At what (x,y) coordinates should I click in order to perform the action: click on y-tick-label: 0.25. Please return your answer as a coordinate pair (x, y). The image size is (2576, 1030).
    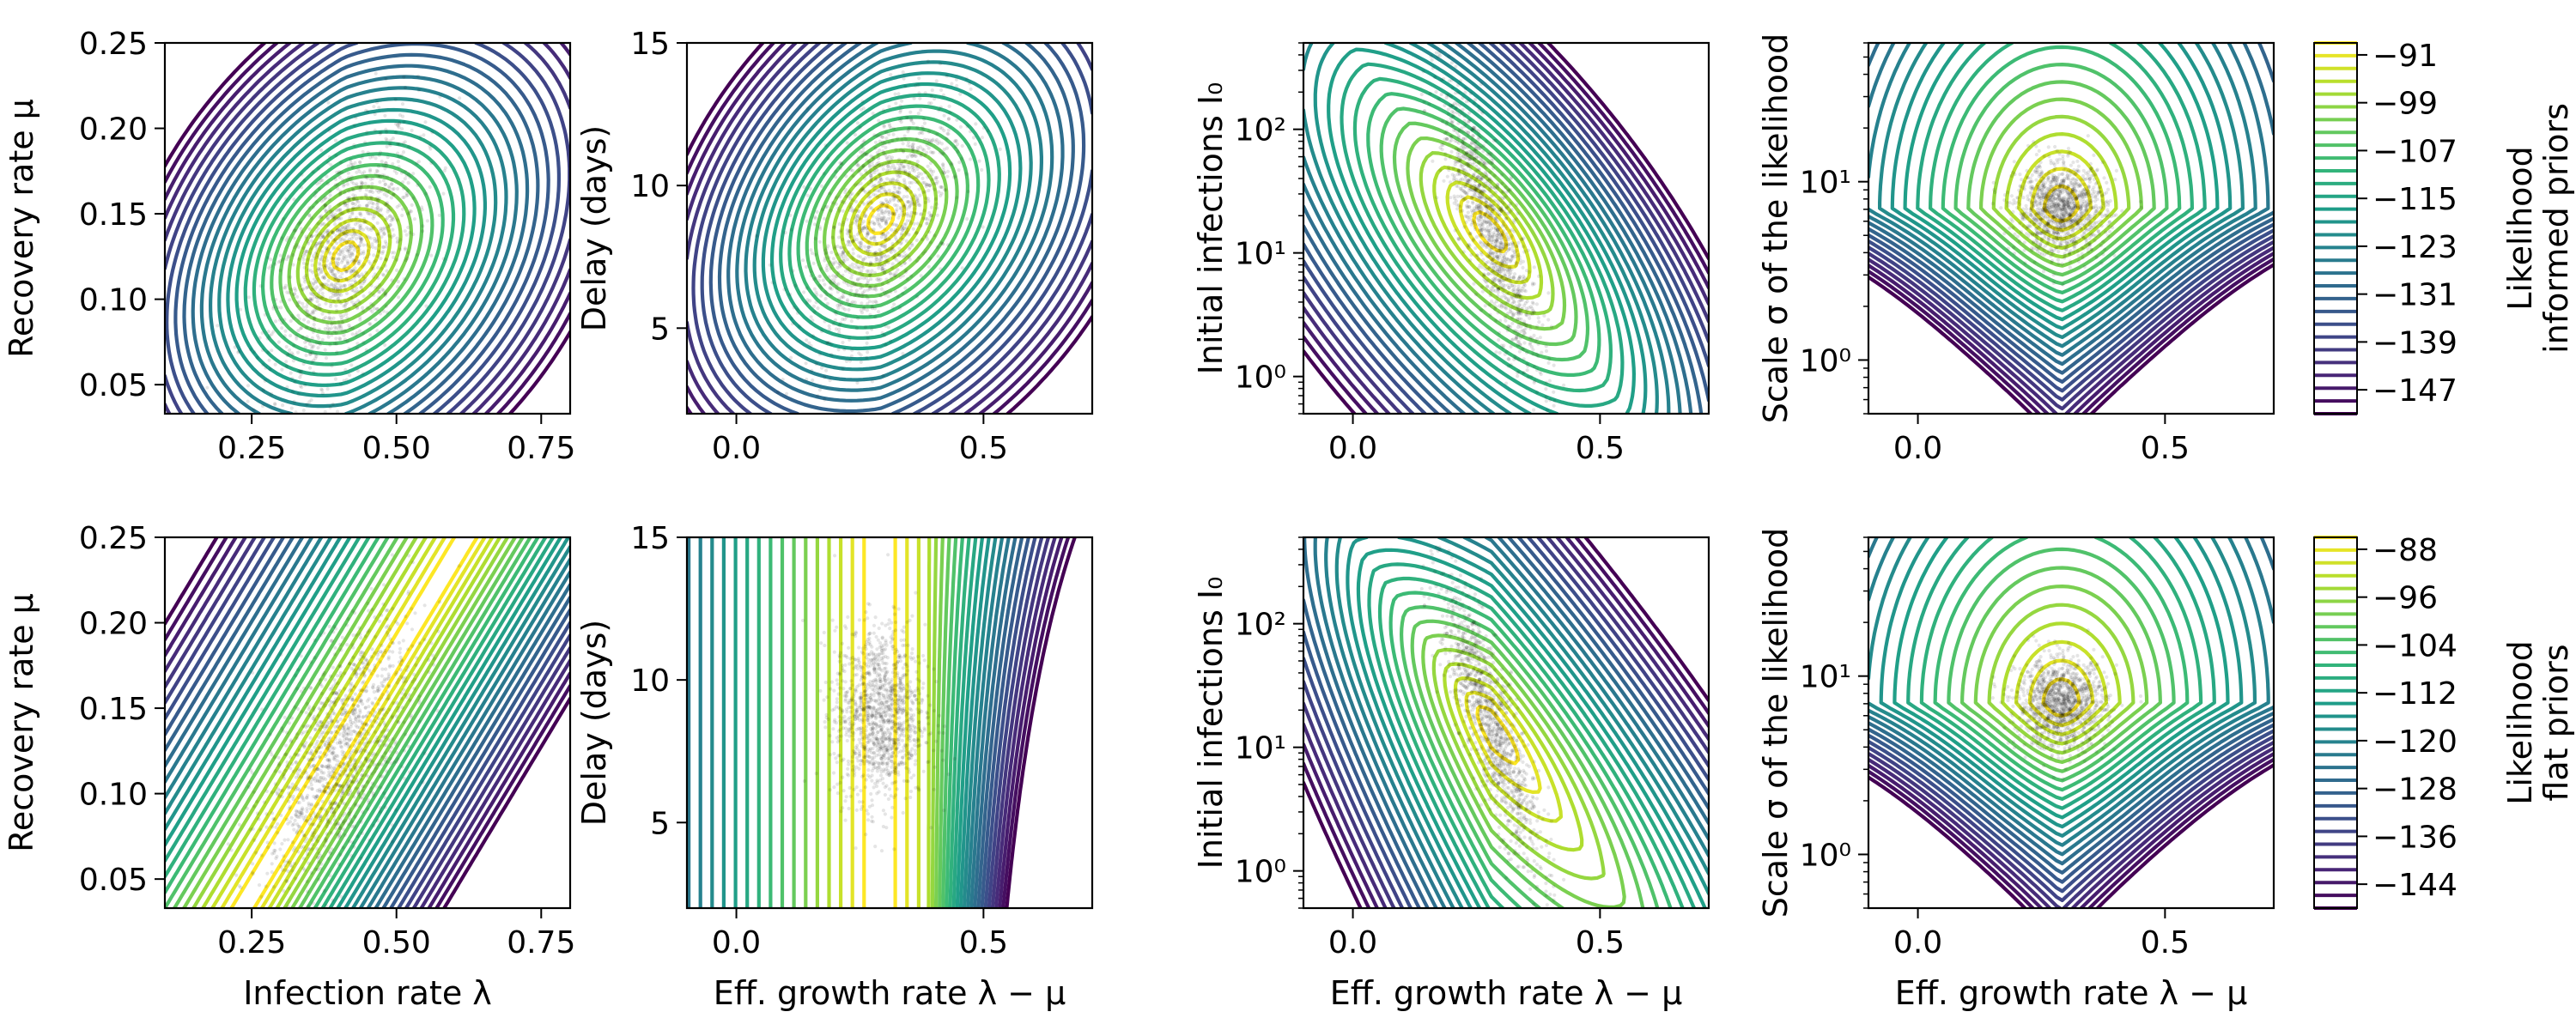
    Looking at the image, I should click on (113, 44).